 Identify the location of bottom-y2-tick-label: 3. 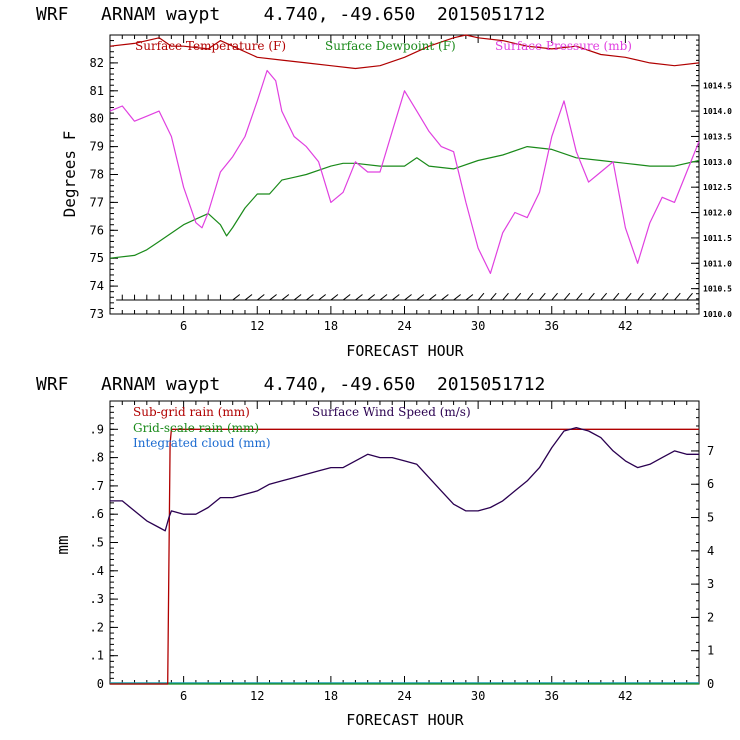
(710, 584).